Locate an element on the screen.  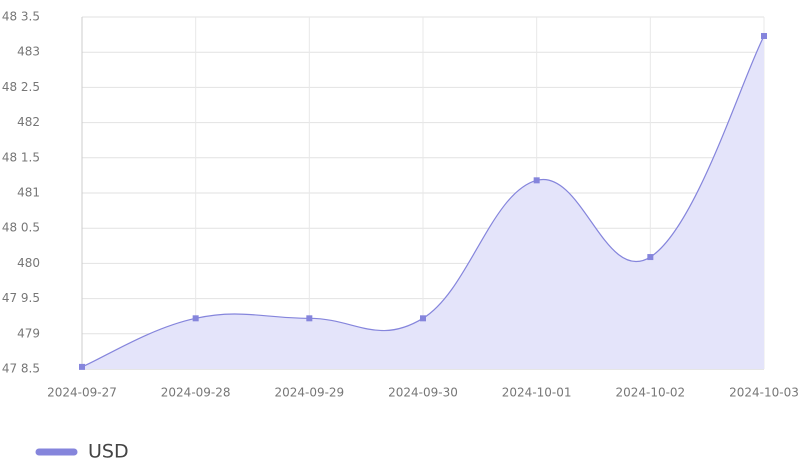
legend-label: USD is located at coordinates (108, 452).